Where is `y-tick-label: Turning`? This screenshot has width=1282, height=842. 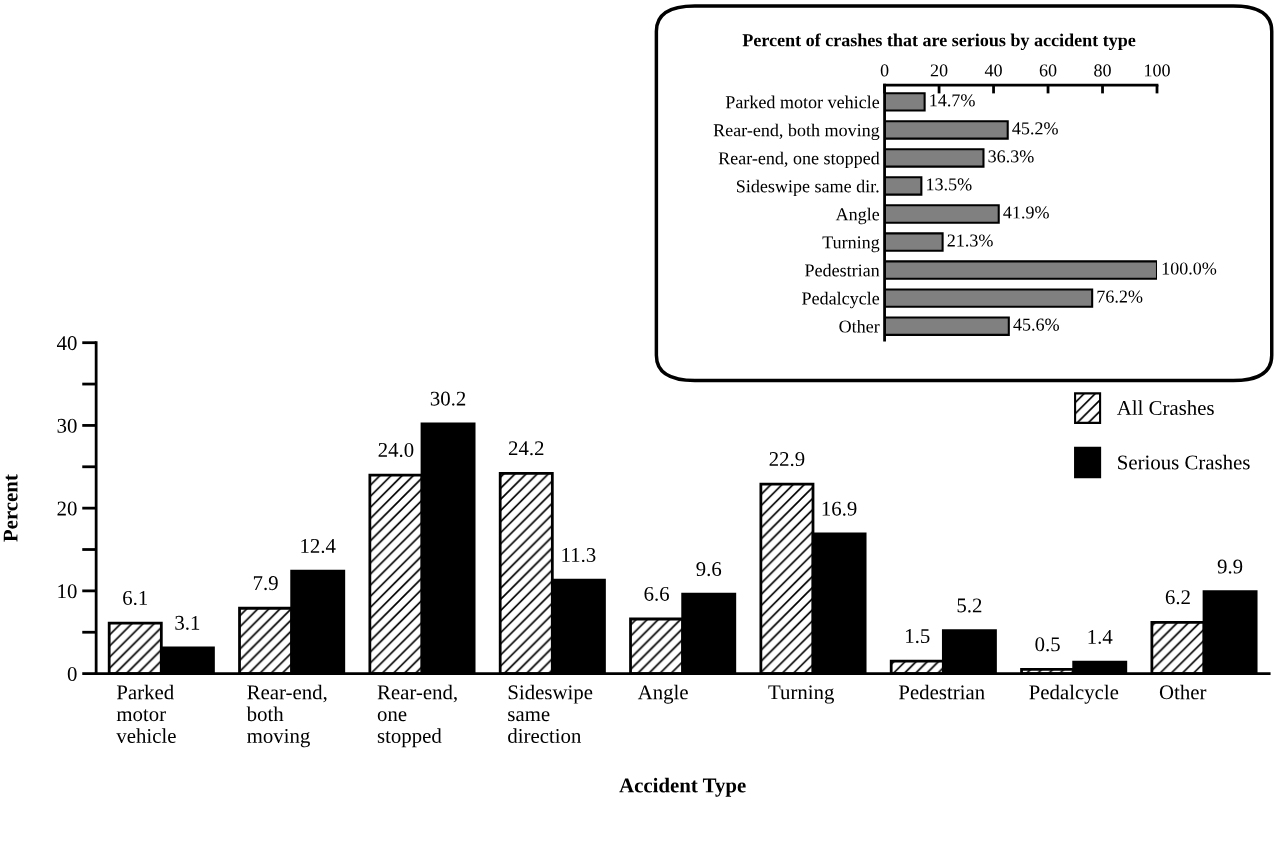 y-tick-label: Turning is located at coordinates (851, 244).